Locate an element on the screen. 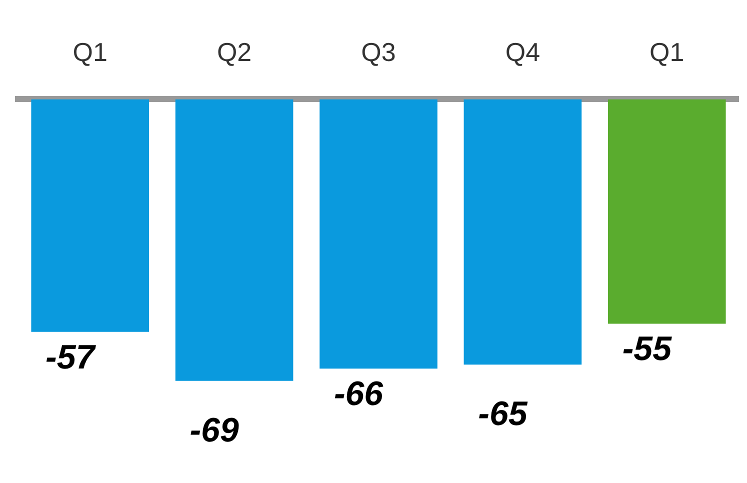 This screenshot has width=747, height=483. data-label: -65 is located at coordinates (503, 413).